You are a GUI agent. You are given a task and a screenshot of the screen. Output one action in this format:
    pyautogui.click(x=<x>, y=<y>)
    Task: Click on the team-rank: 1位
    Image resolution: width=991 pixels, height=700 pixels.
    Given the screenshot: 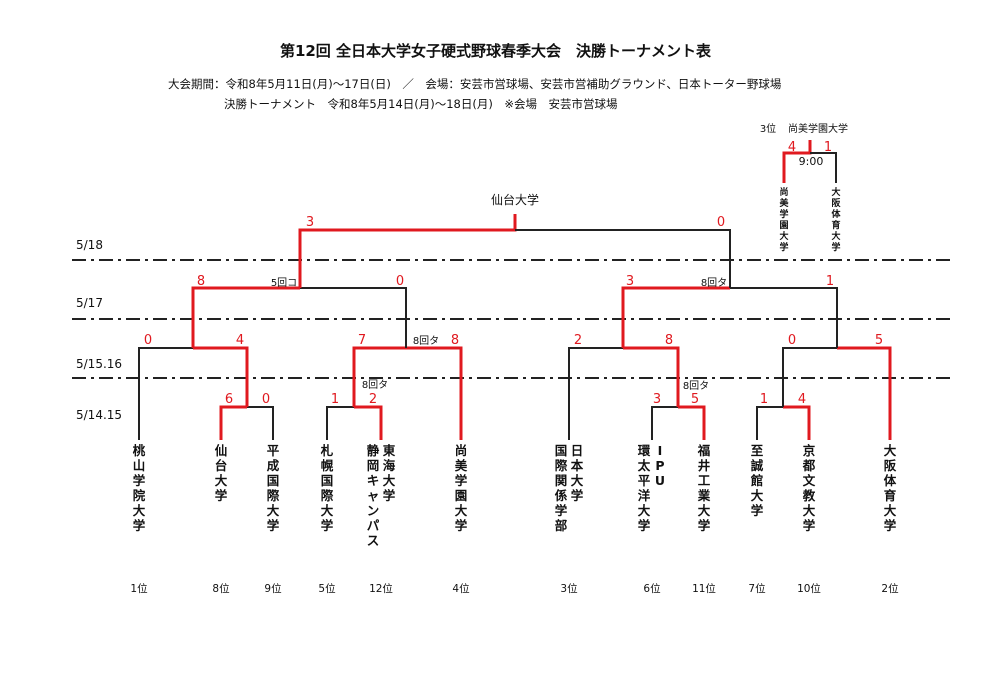 What is the action you would take?
    pyautogui.click(x=139, y=588)
    